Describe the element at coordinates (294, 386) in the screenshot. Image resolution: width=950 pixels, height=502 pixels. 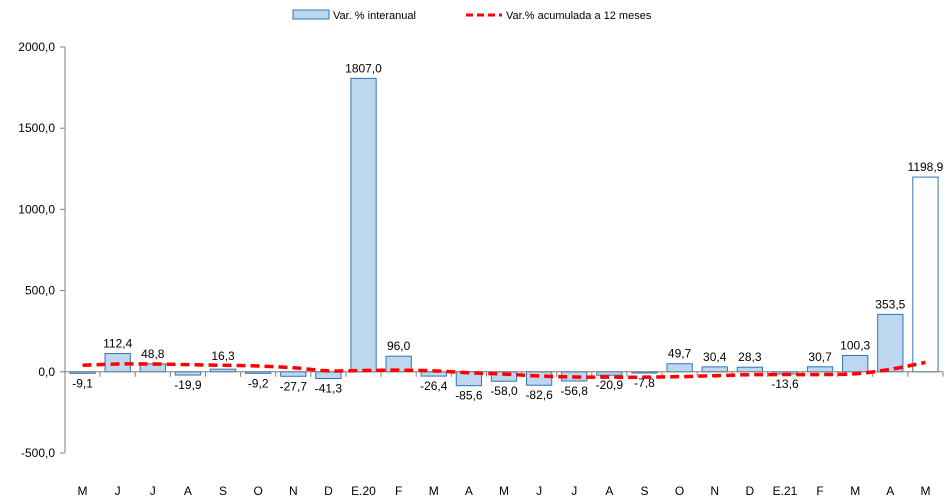
I see `bar-data-label: -27,7` at that location.